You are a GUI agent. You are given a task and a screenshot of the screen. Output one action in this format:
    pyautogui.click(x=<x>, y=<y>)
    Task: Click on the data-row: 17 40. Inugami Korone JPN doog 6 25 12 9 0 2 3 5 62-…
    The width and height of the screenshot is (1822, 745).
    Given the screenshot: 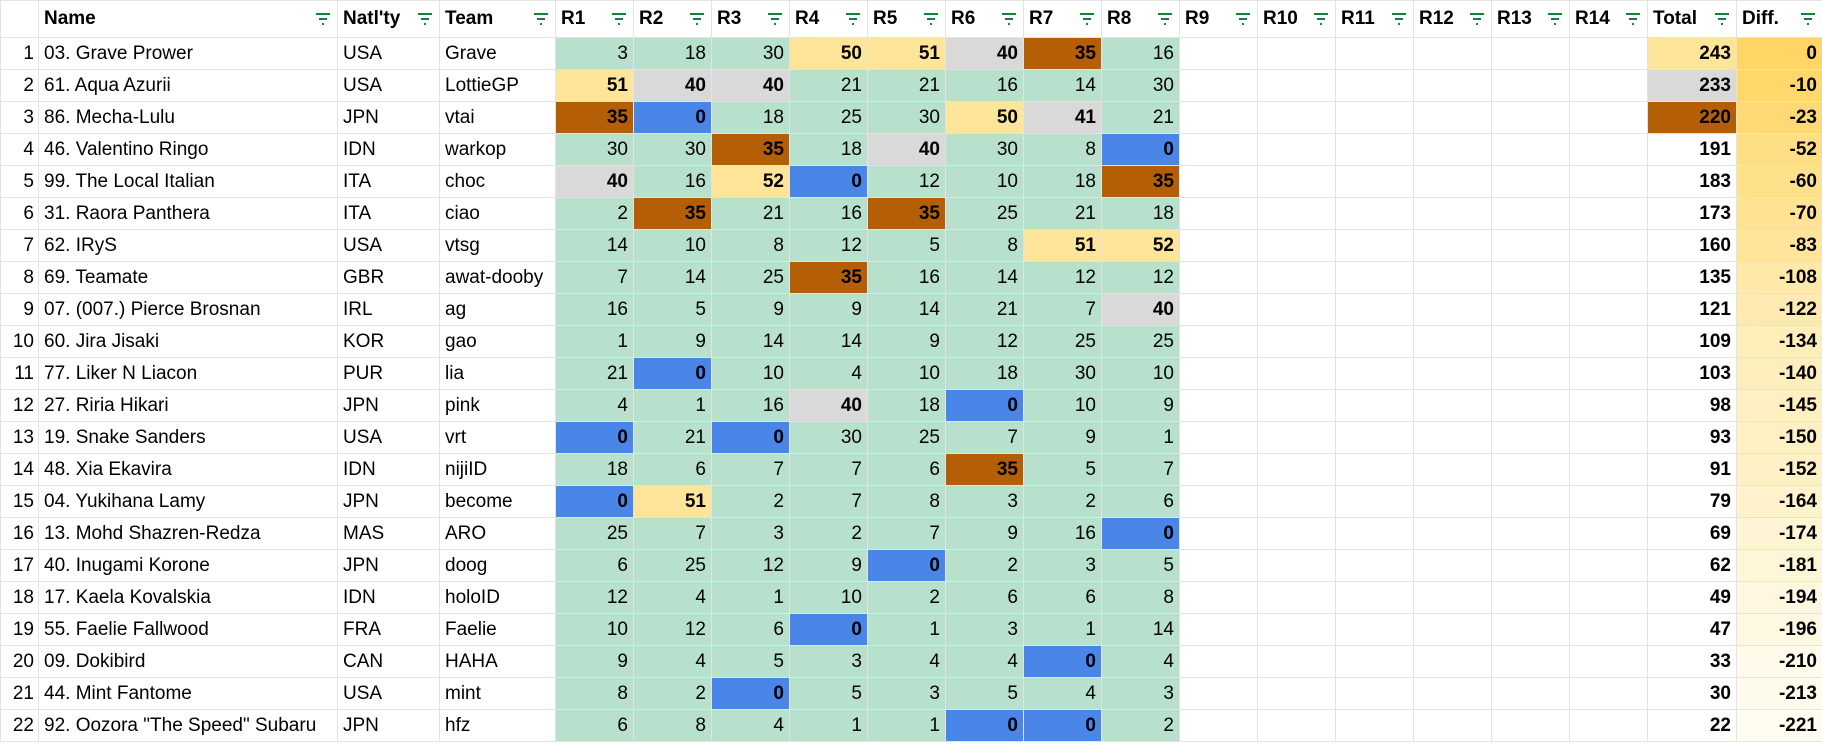 What is the action you would take?
    pyautogui.click(x=911, y=565)
    